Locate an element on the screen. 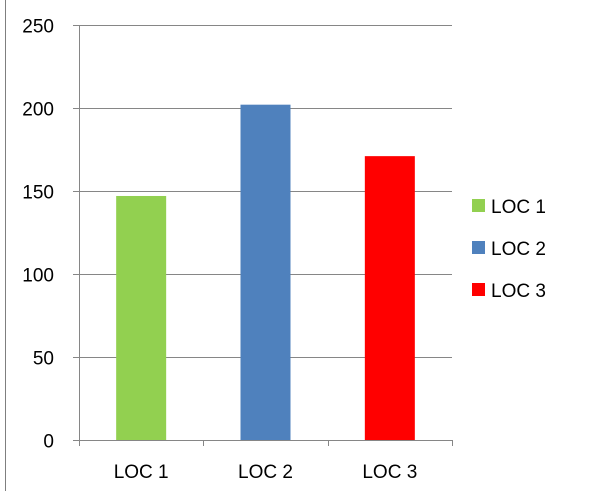 This screenshot has height=491, width=590. legend: LOC 1 LOC 2 LOC 3 is located at coordinates (509, 249).